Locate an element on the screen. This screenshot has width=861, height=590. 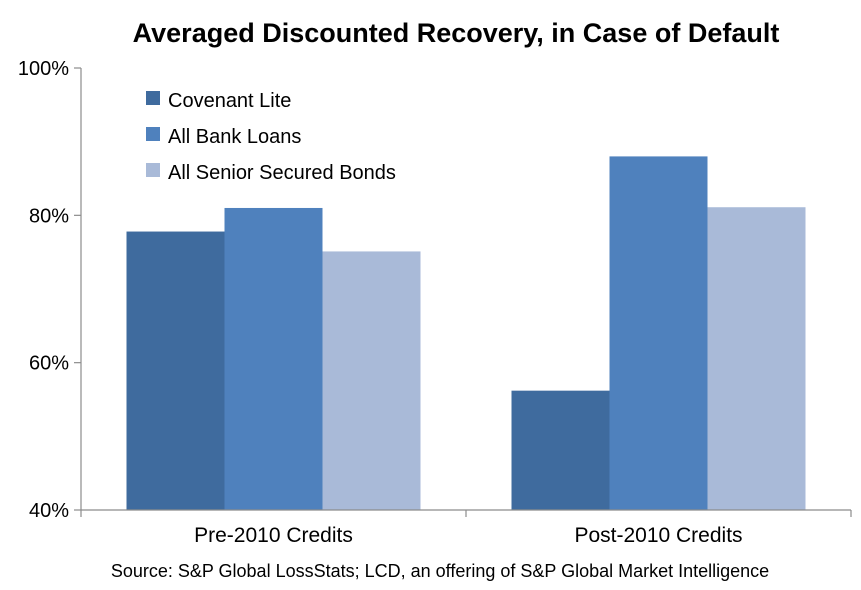
legend-label: All Bank Loans is located at coordinates (234, 137).